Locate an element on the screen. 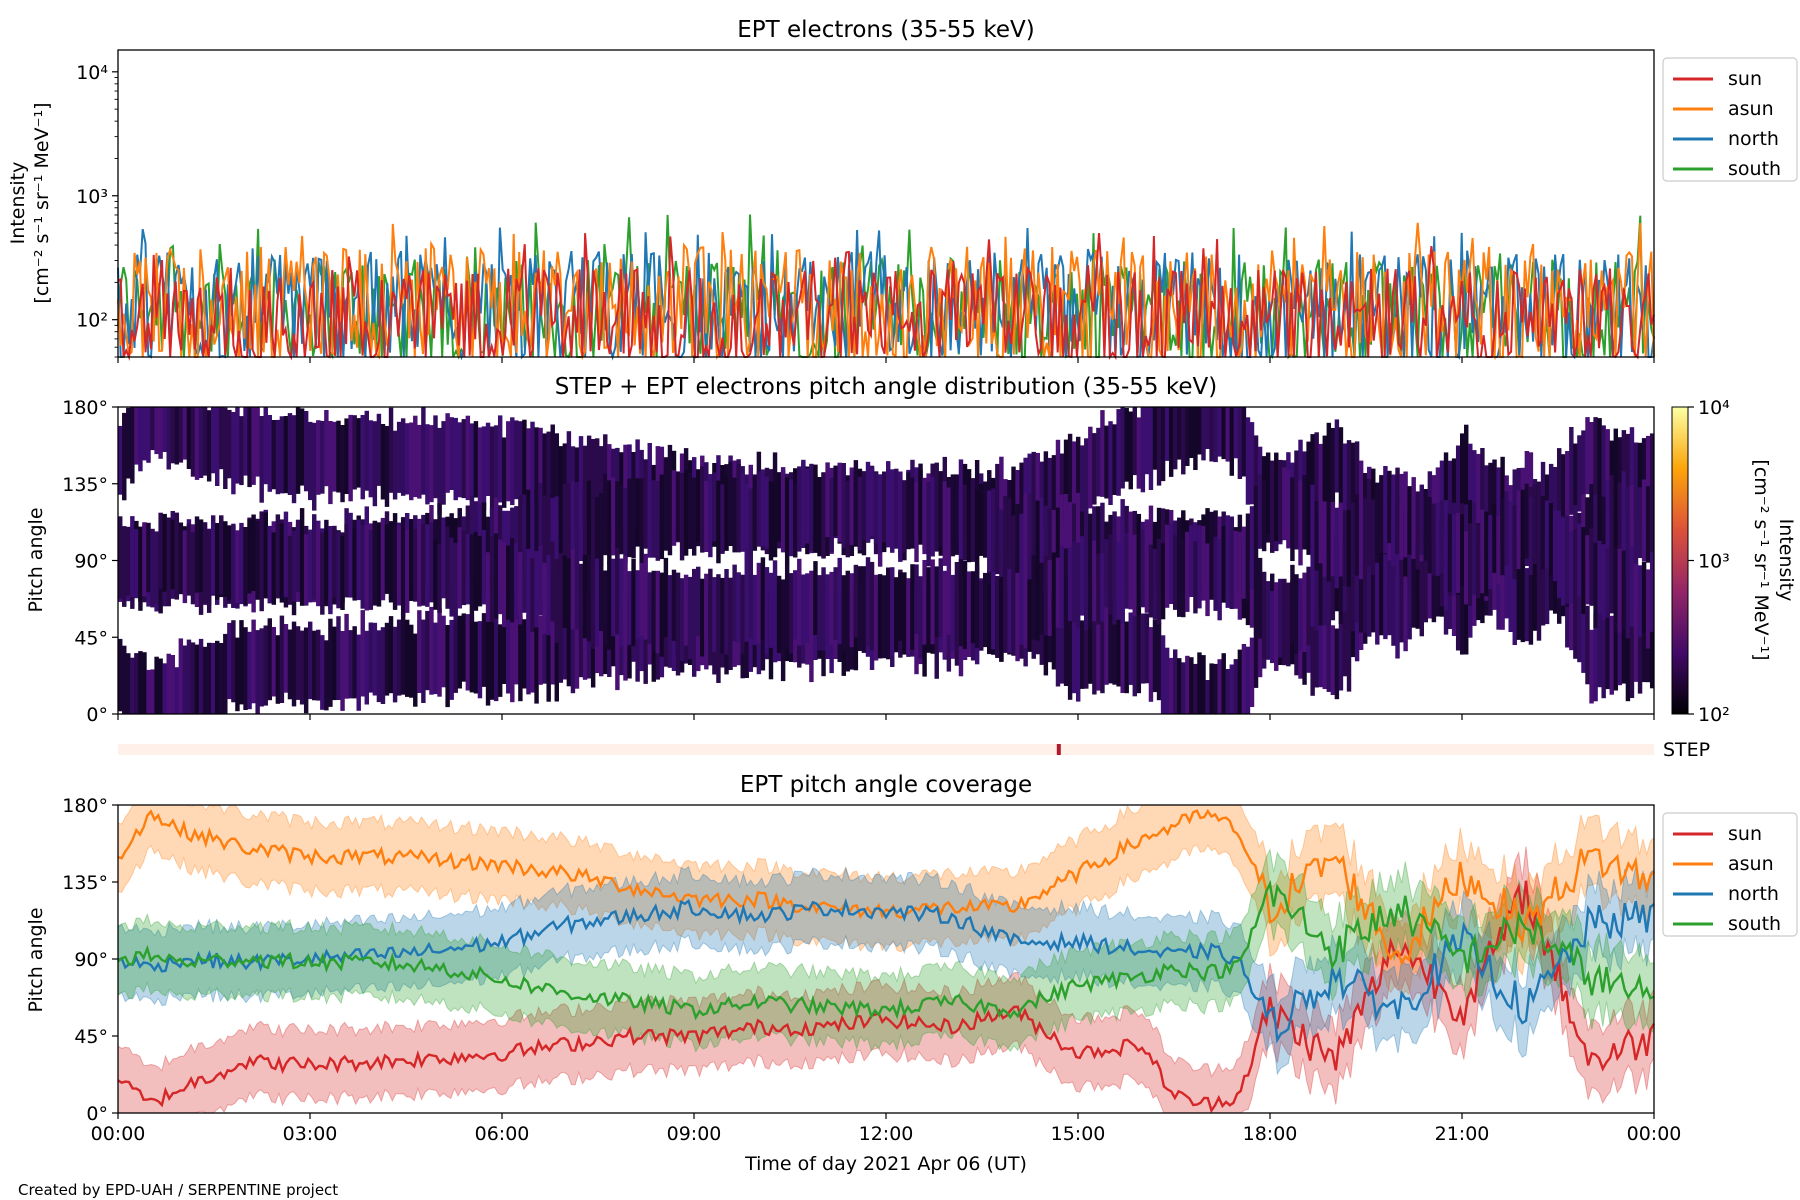 The width and height of the screenshot is (1800, 1200). y-tick-label: 180° is located at coordinates (85, 408).